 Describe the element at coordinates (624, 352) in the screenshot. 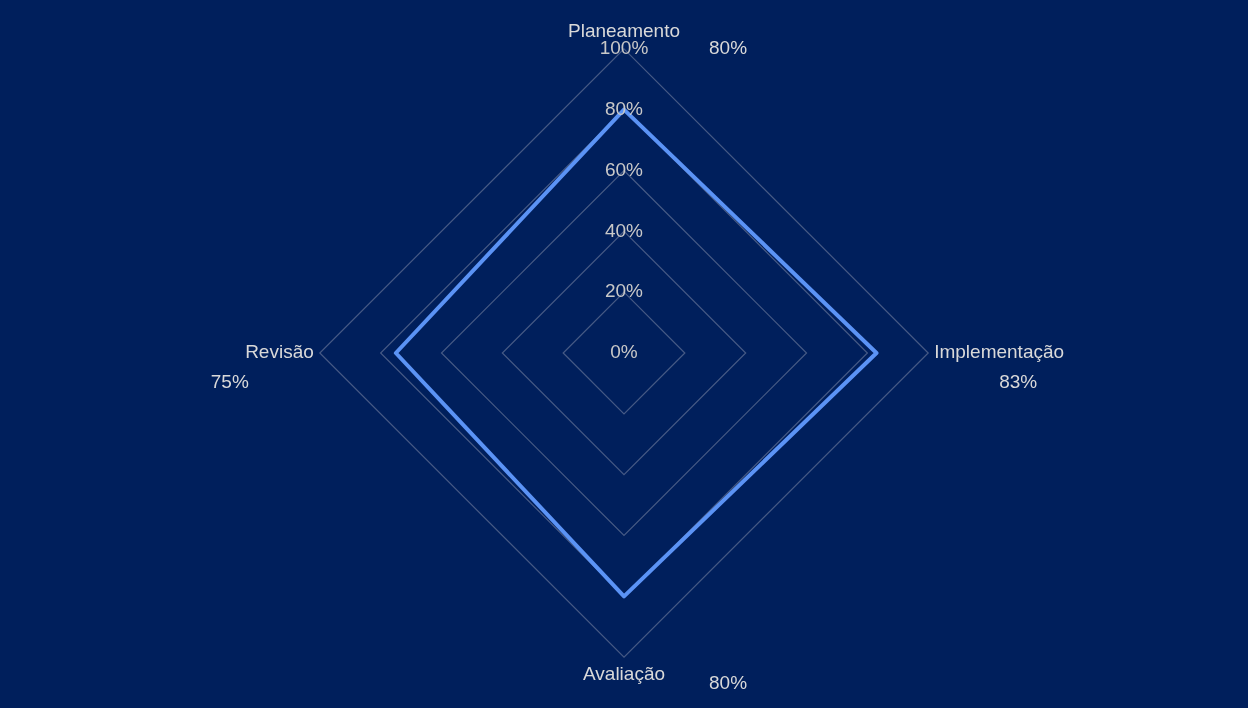

I see `y-tick-label: 0%` at that location.